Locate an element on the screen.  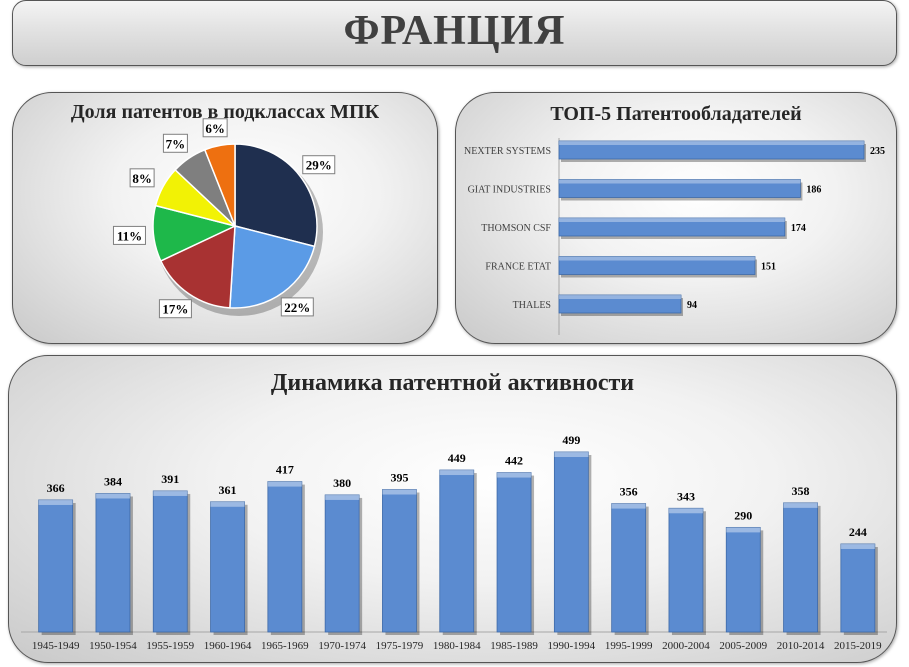
pie-label: 17% is located at coordinates (175, 309).